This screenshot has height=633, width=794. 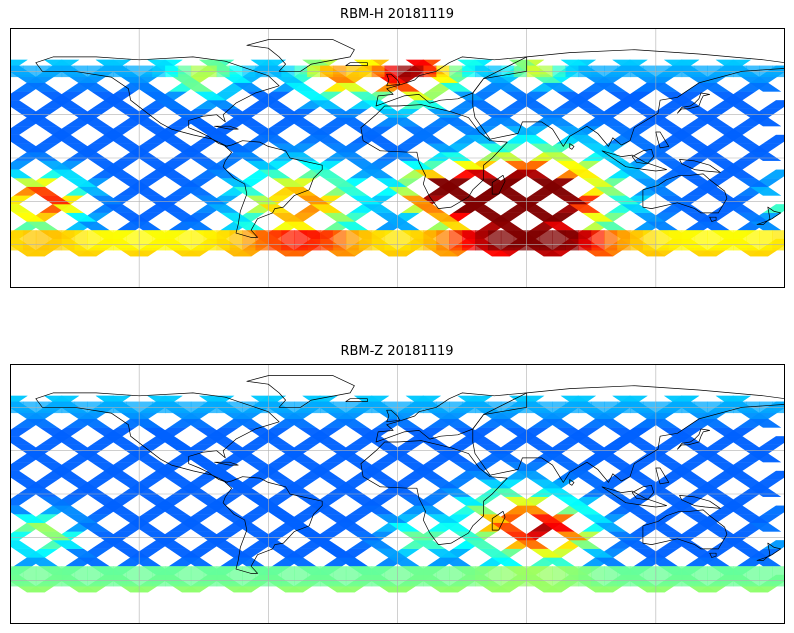 I want to click on coastline-africa, so click(x=434, y=492).